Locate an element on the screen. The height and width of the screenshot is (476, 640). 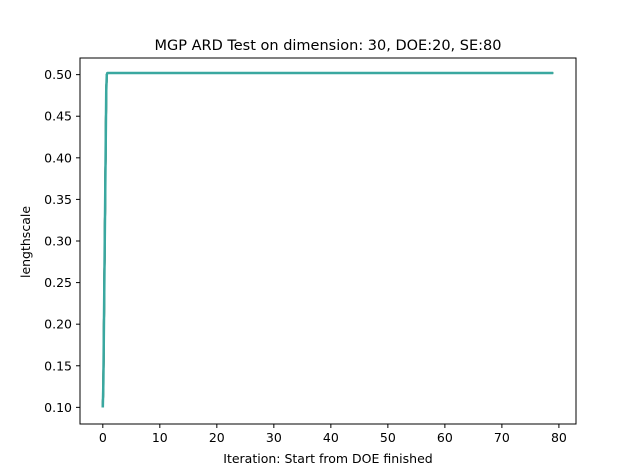
y-tick-label: 0.45 is located at coordinates (58, 116).